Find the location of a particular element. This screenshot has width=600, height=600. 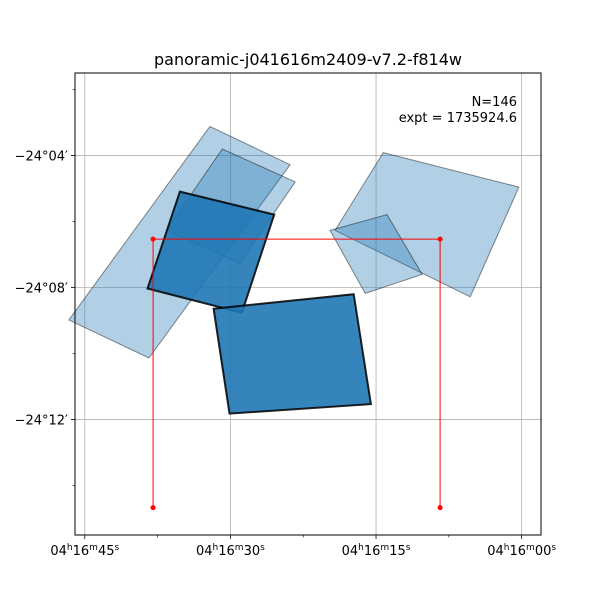

y-tick-label: −24°12′ is located at coordinates (41, 421).